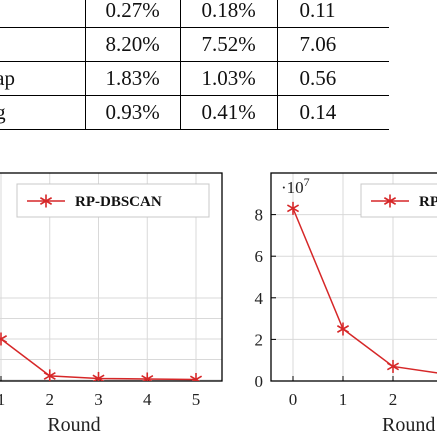 The image size is (437, 437). I want to click on x-tick-label: 4, so click(147, 399).